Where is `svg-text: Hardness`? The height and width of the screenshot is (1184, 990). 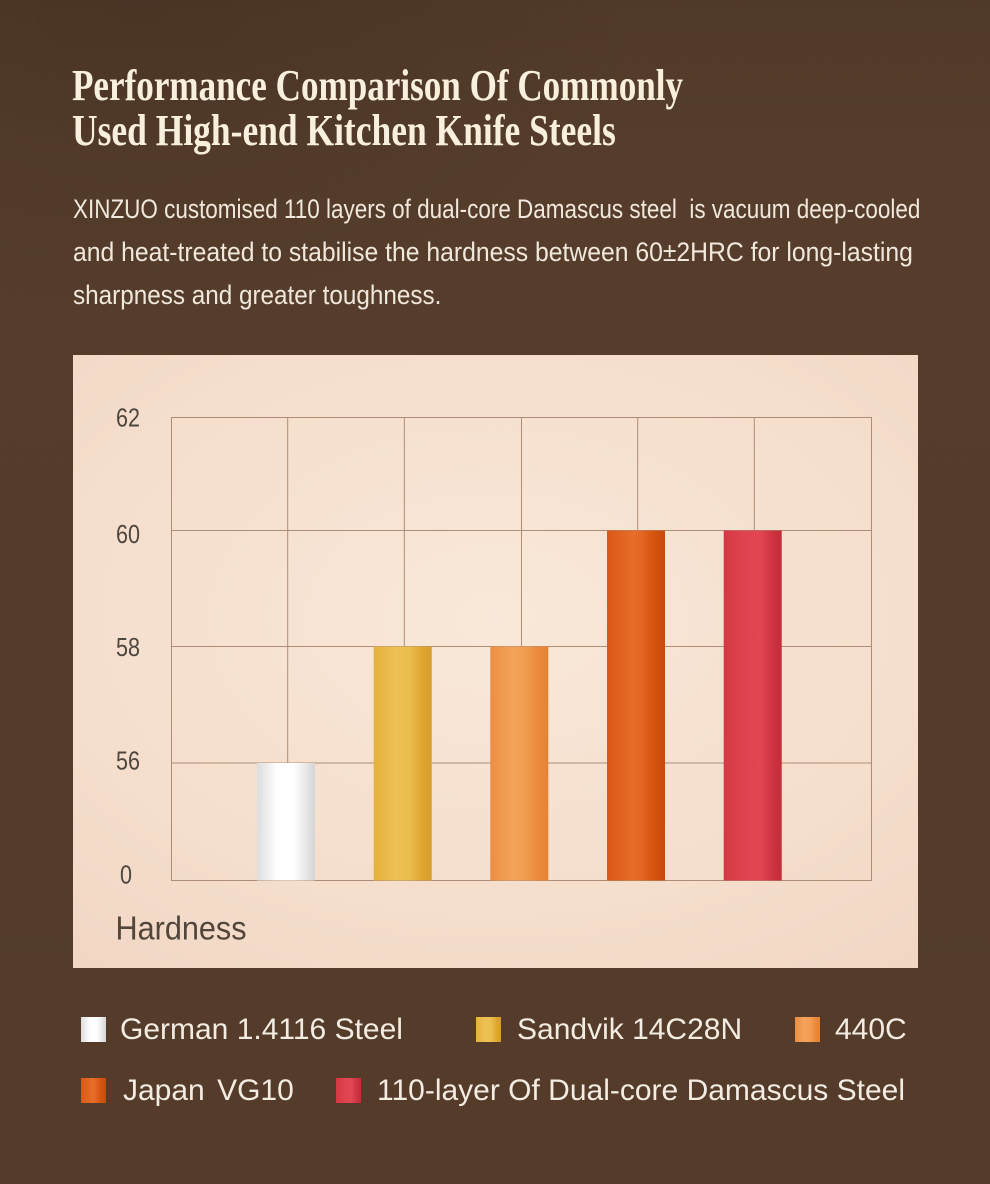 svg-text: Hardness is located at coordinates (181, 928).